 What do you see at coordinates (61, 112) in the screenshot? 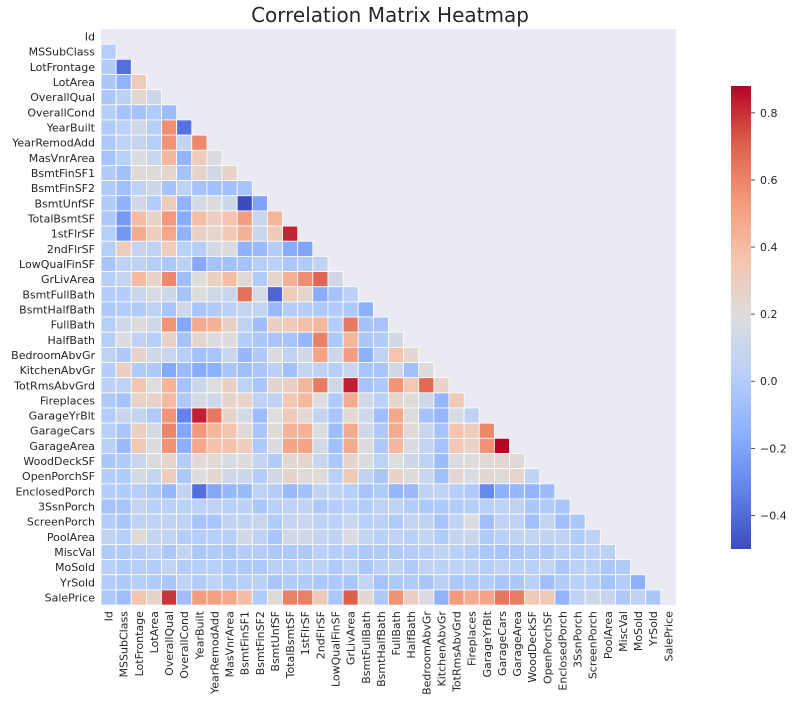
I see `y-tick-label: OverallCond` at bounding box center [61, 112].